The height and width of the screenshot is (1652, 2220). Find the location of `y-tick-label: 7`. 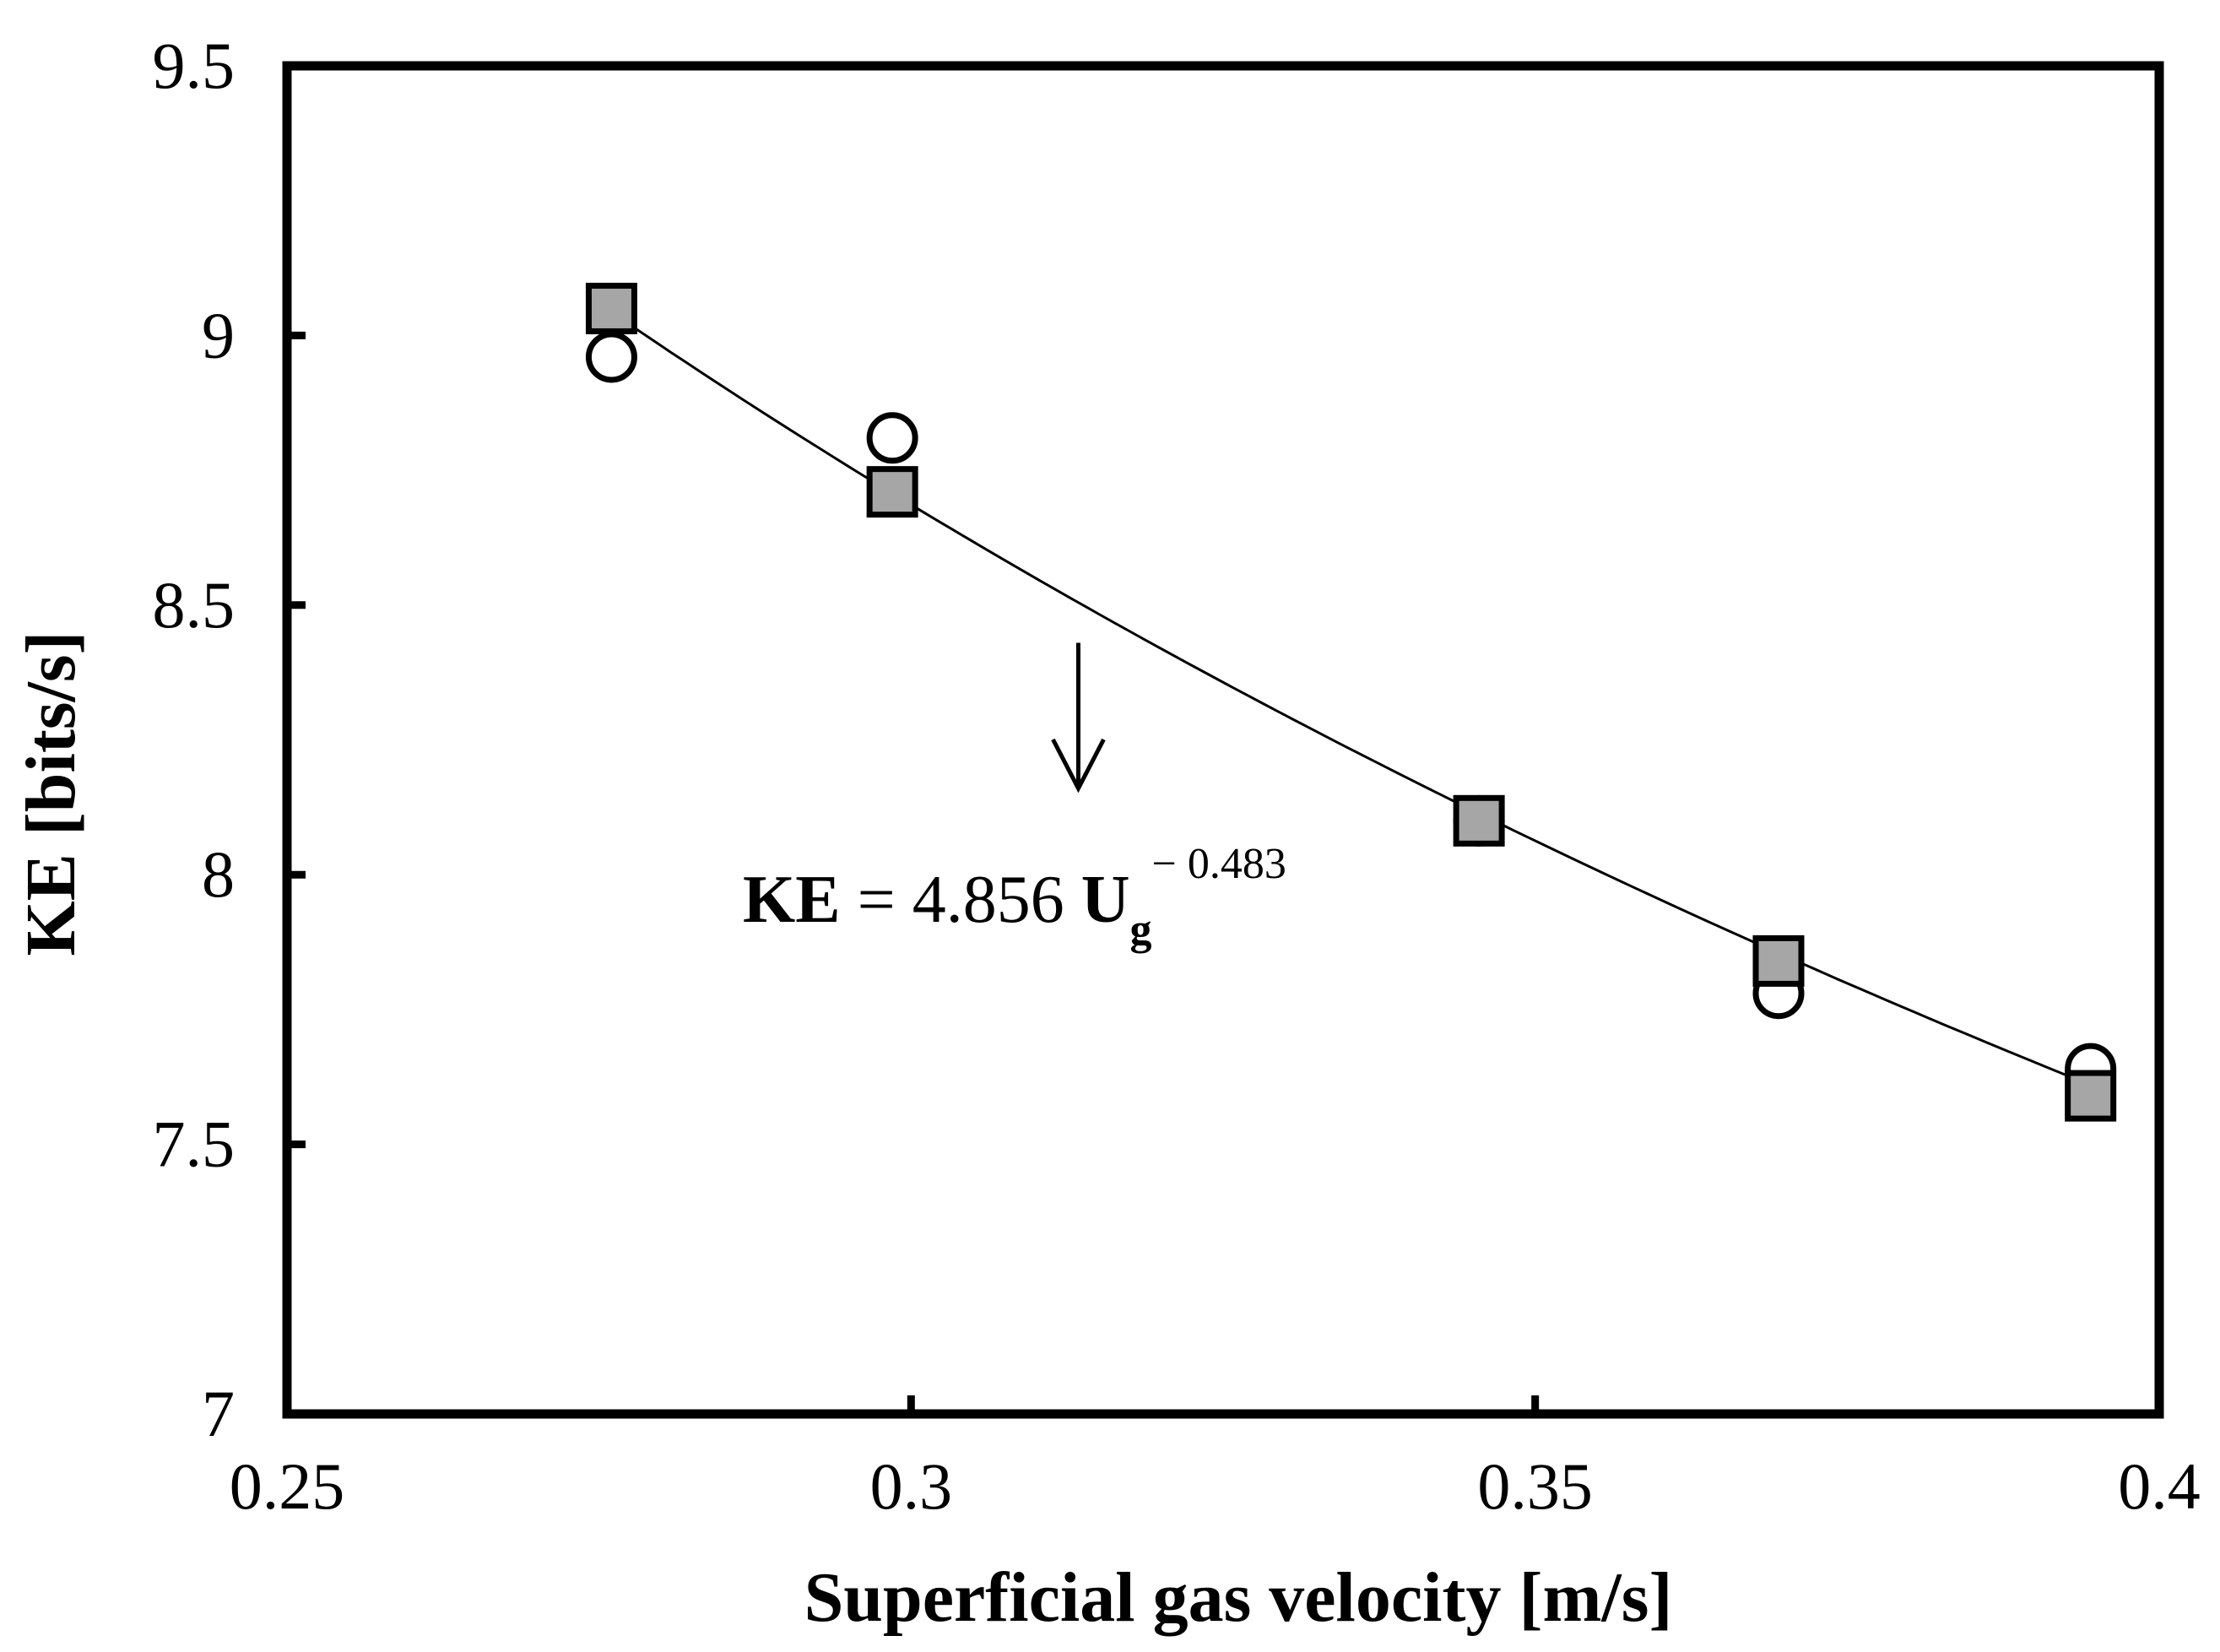

y-tick-label: 7 is located at coordinates (218, 1414).